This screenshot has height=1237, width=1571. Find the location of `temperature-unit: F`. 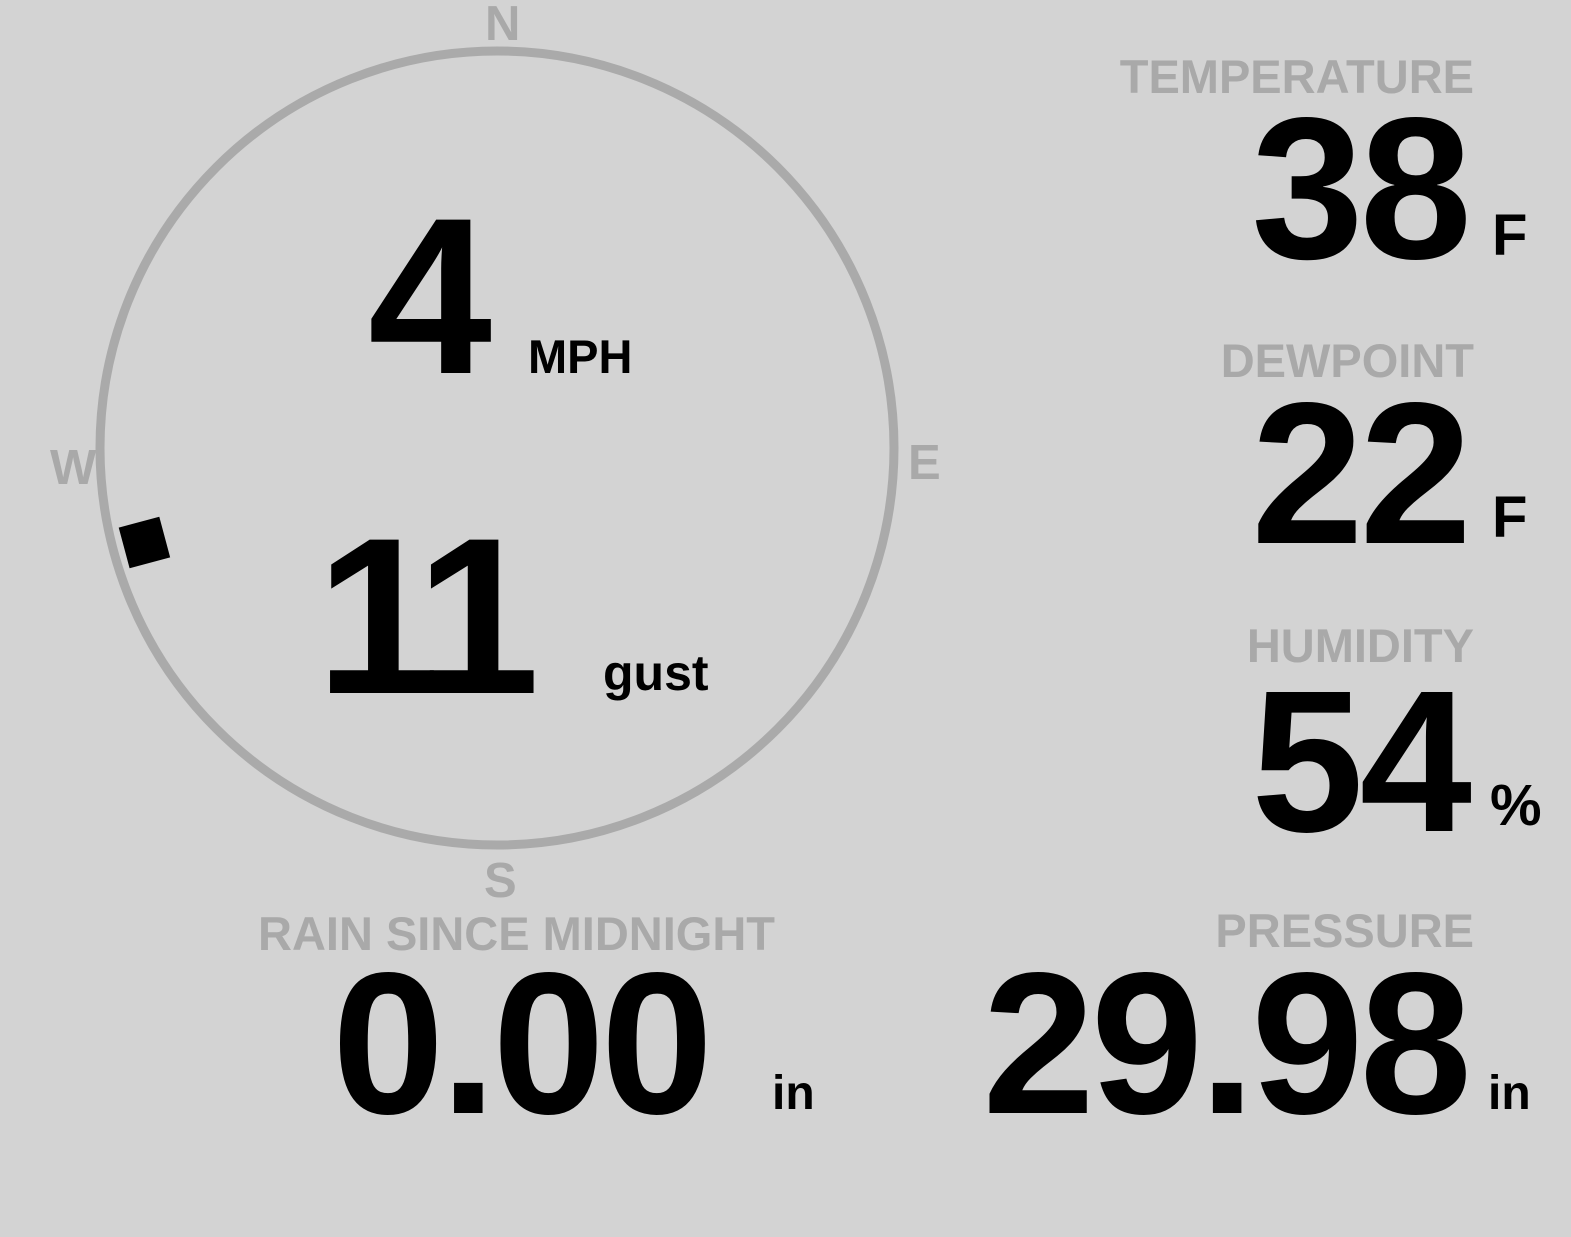

temperature-unit: F is located at coordinates (1510, 235).